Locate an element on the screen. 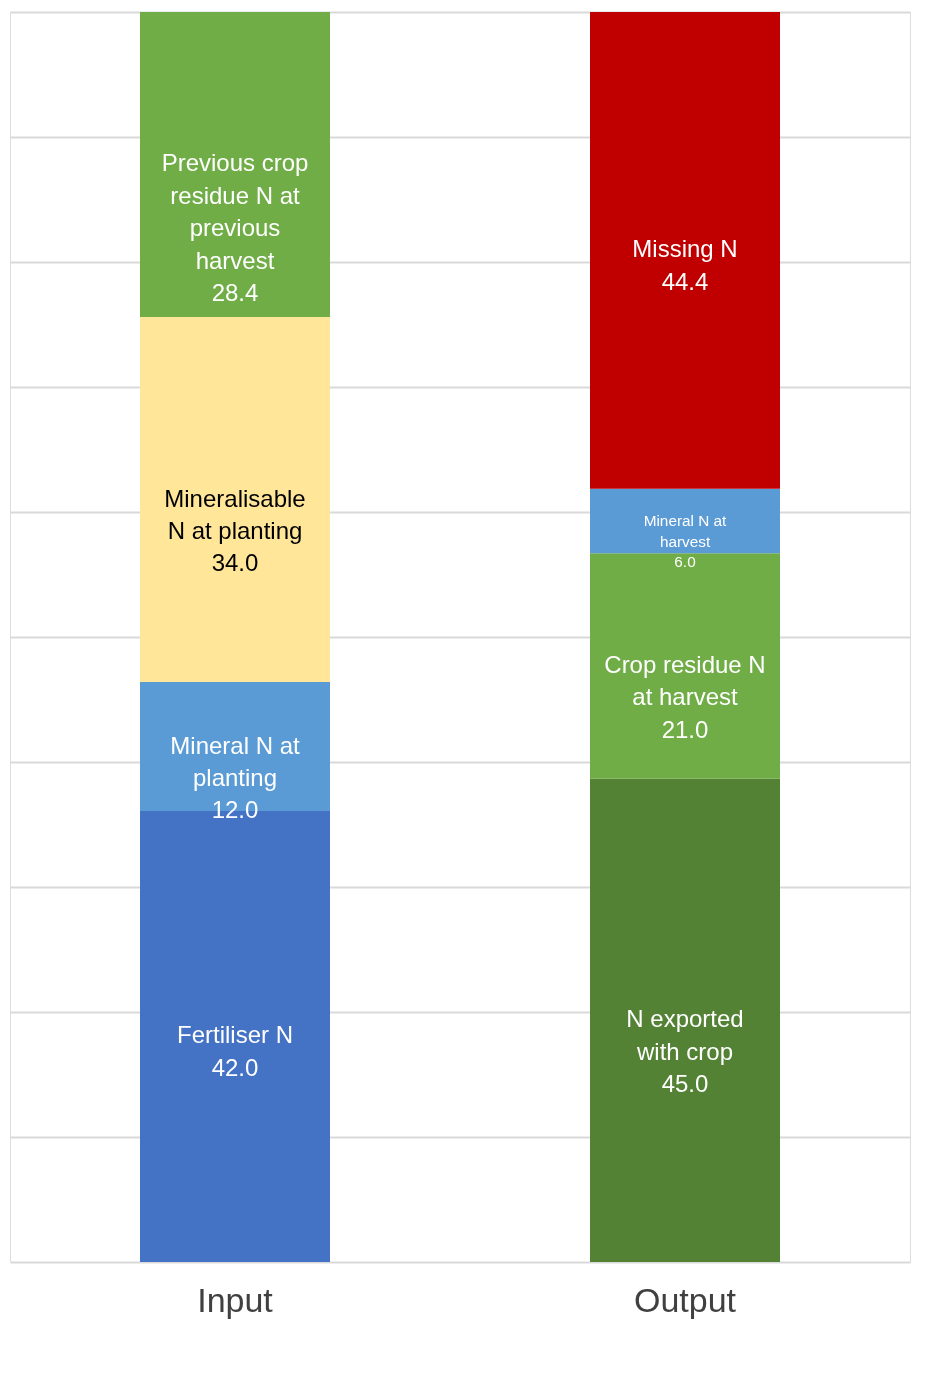  series-label: N exported with crop is located at coordinates (685, 1035).